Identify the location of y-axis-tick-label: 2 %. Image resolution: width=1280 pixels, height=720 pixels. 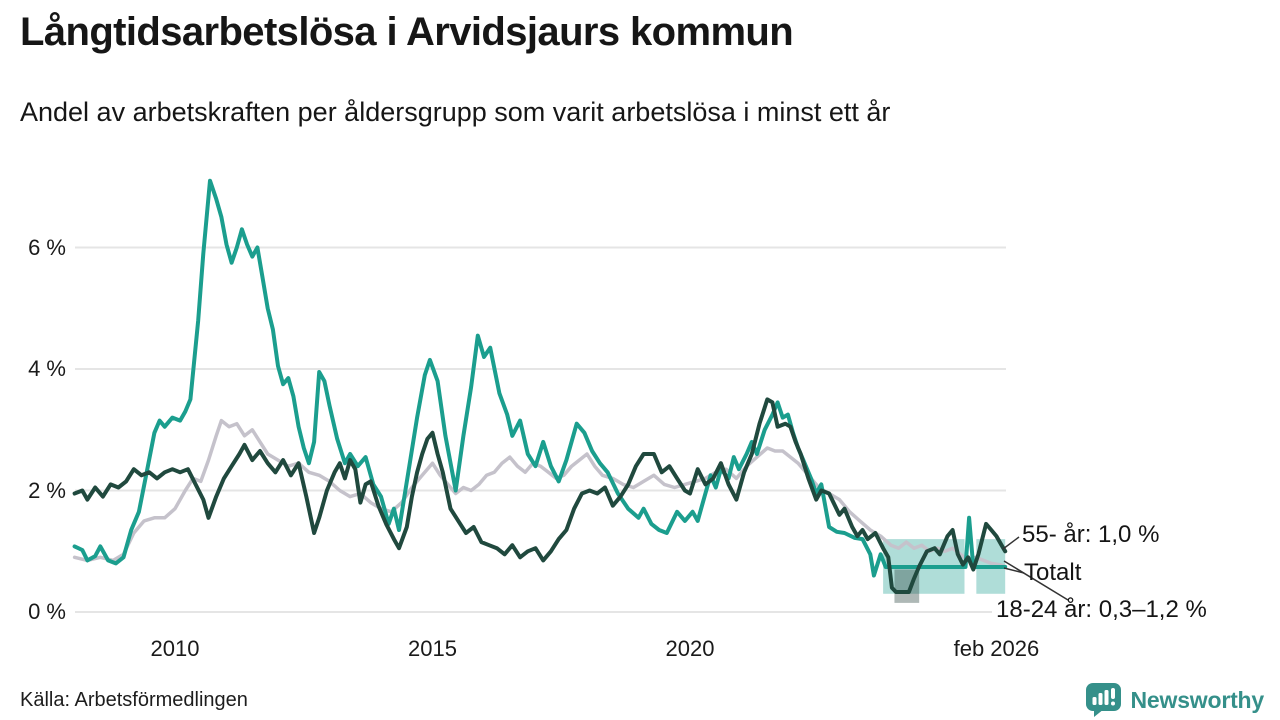
(47, 490).